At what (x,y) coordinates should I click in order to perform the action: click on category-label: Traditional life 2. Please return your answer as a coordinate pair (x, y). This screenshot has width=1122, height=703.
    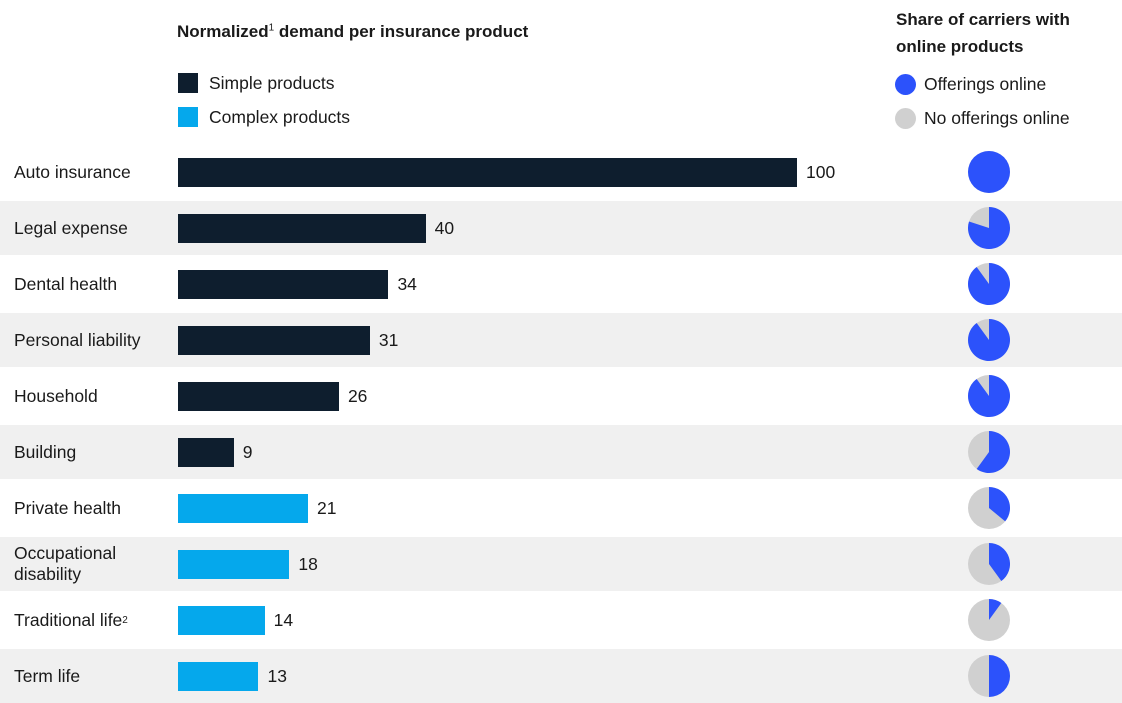
    Looking at the image, I should click on (94, 620).